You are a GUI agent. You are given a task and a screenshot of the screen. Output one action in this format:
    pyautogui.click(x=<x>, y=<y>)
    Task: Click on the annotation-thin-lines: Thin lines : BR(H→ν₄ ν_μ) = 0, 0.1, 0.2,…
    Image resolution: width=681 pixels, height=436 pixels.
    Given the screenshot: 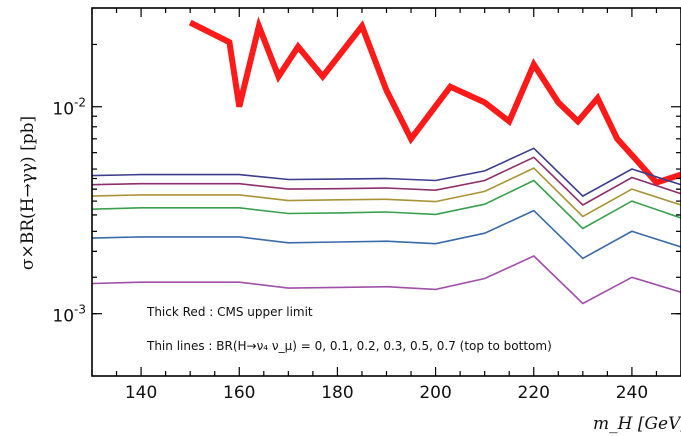 What is the action you would take?
    pyautogui.click(x=349, y=346)
    